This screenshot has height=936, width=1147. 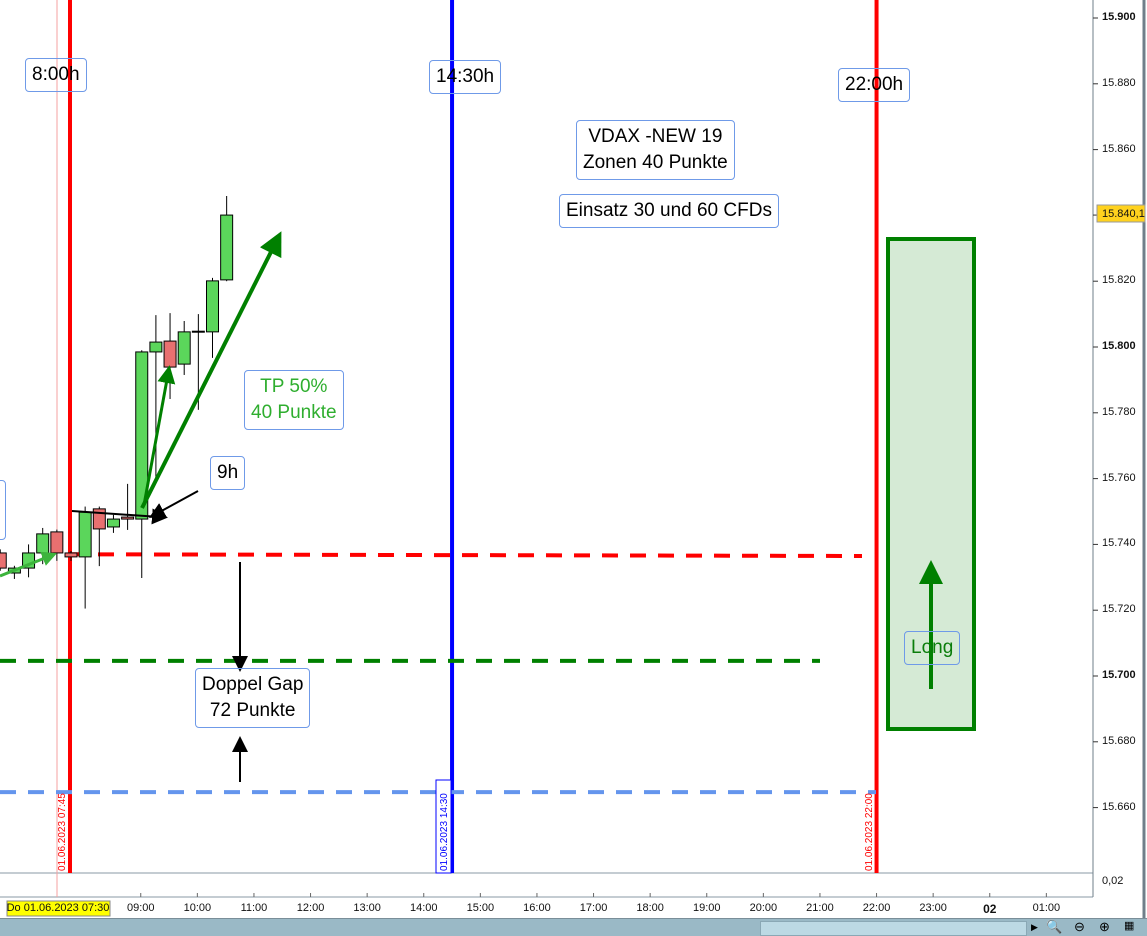 I want to click on y-tick-label: 15.700, so click(x=1119, y=675).